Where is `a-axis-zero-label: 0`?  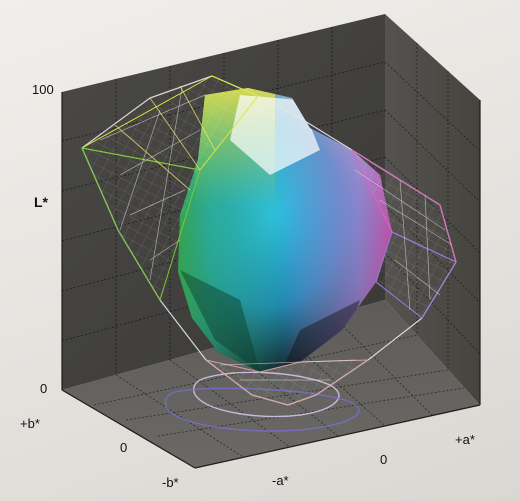 a-axis-zero-label: 0 is located at coordinates (384, 459).